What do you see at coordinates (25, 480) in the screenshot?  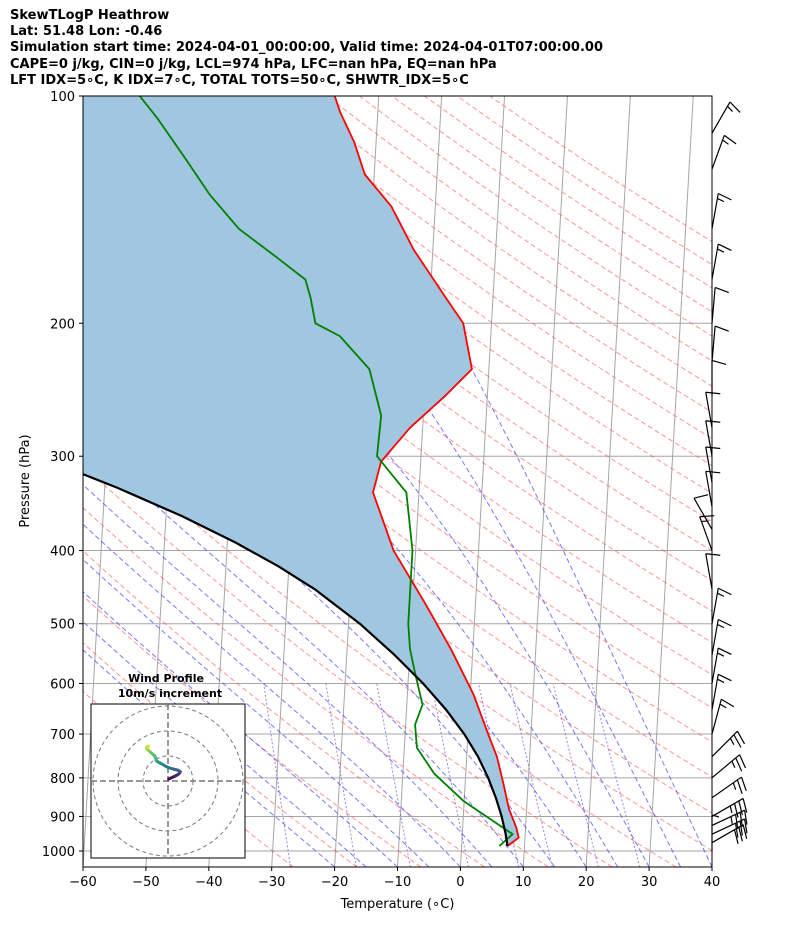 I see `y-axis-label: Pressure (hPa)` at bounding box center [25, 480].